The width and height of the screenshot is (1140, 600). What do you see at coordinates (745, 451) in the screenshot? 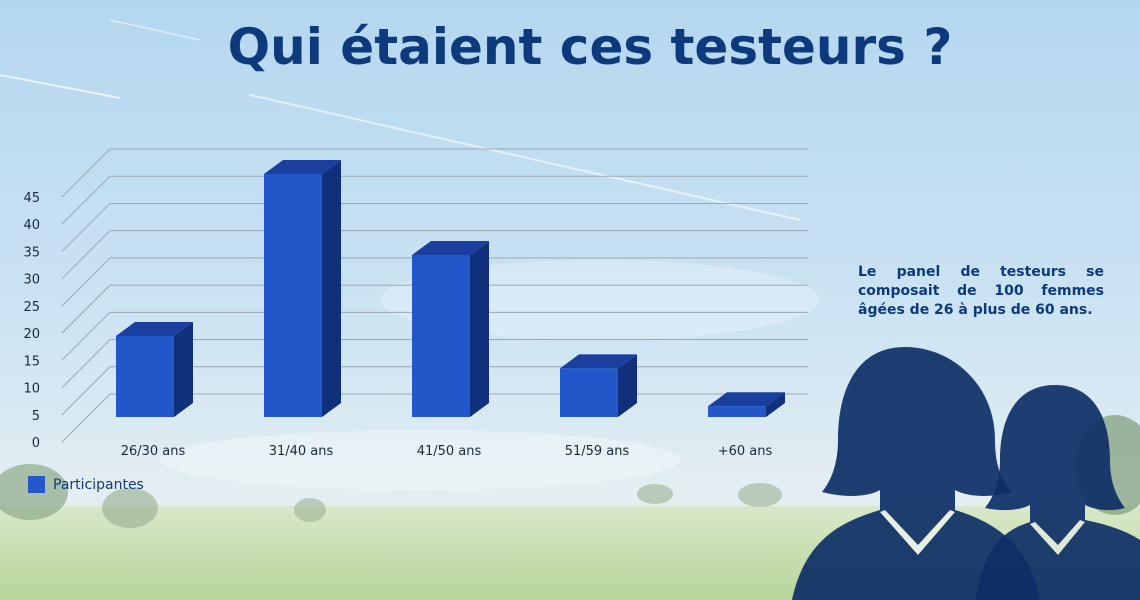
I see `x-tick-label: +60 ans` at bounding box center [745, 451].